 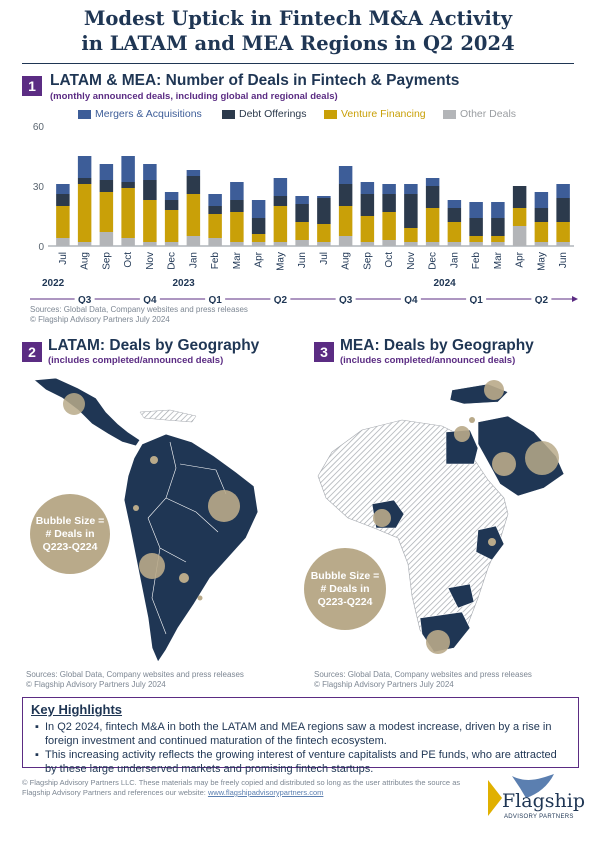 I want to click on legend-item-other: Other Deals, so click(x=479, y=114).